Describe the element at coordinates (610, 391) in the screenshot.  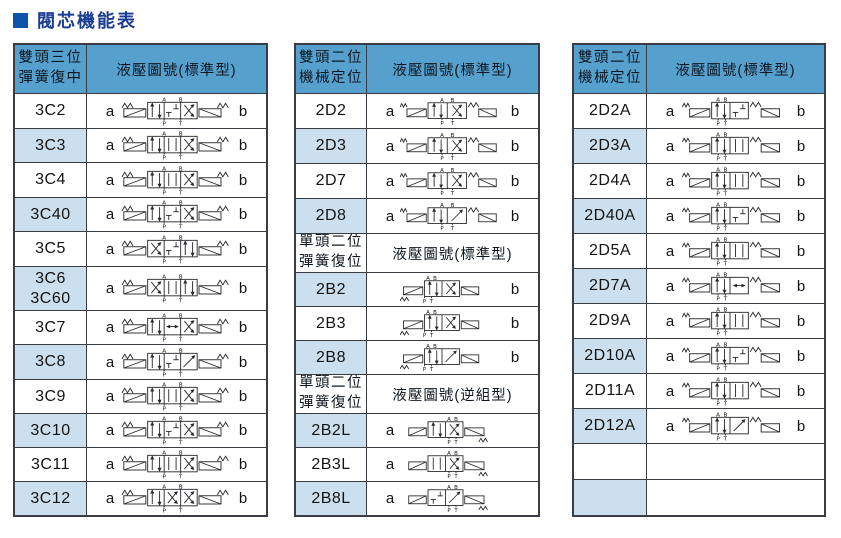
I see `spool-code-cell: 2D11A` at that location.